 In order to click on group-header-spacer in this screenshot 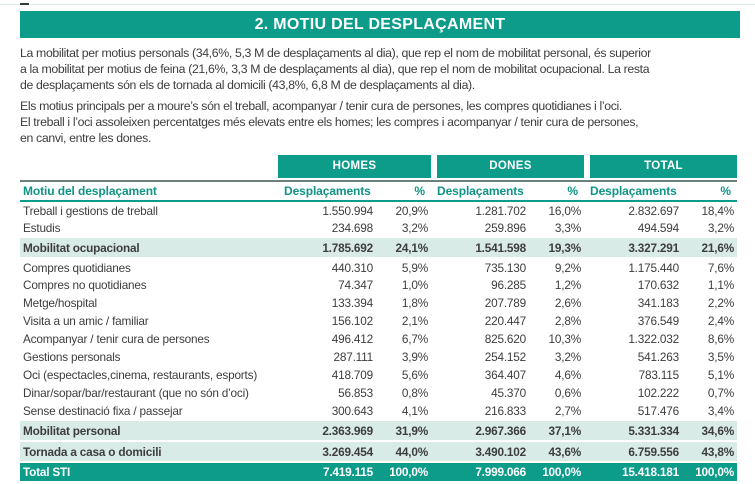, I will do `click(149, 166)`.